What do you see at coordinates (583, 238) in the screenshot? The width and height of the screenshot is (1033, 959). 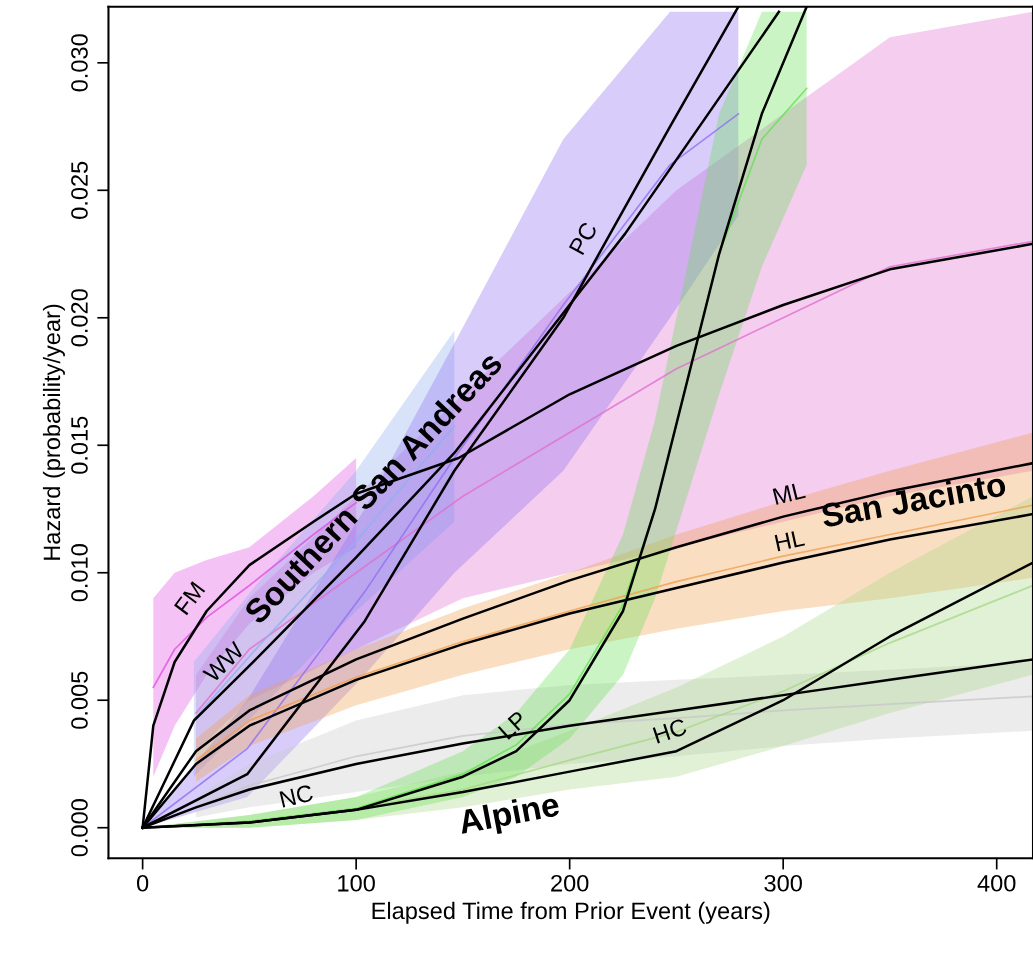 I see `annotation: PC` at bounding box center [583, 238].